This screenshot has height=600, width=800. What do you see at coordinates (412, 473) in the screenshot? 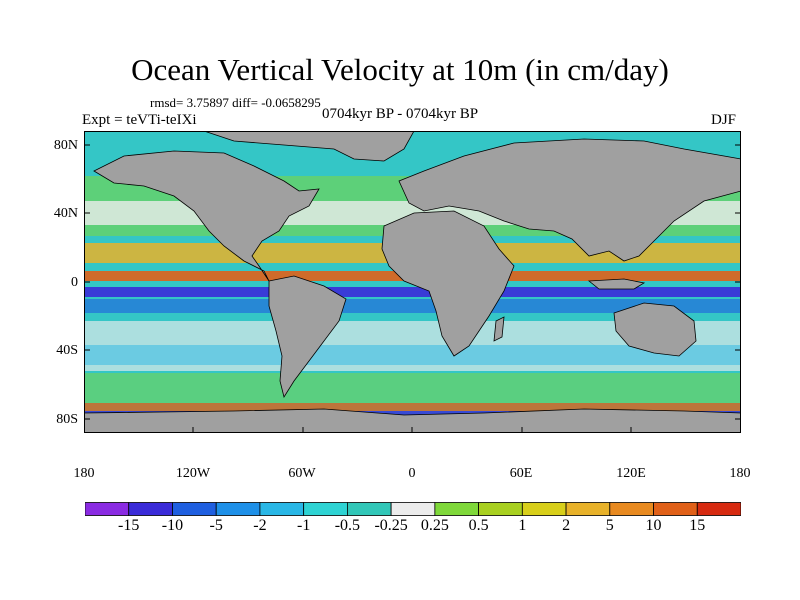
I see `lon-label: 0` at bounding box center [412, 473].